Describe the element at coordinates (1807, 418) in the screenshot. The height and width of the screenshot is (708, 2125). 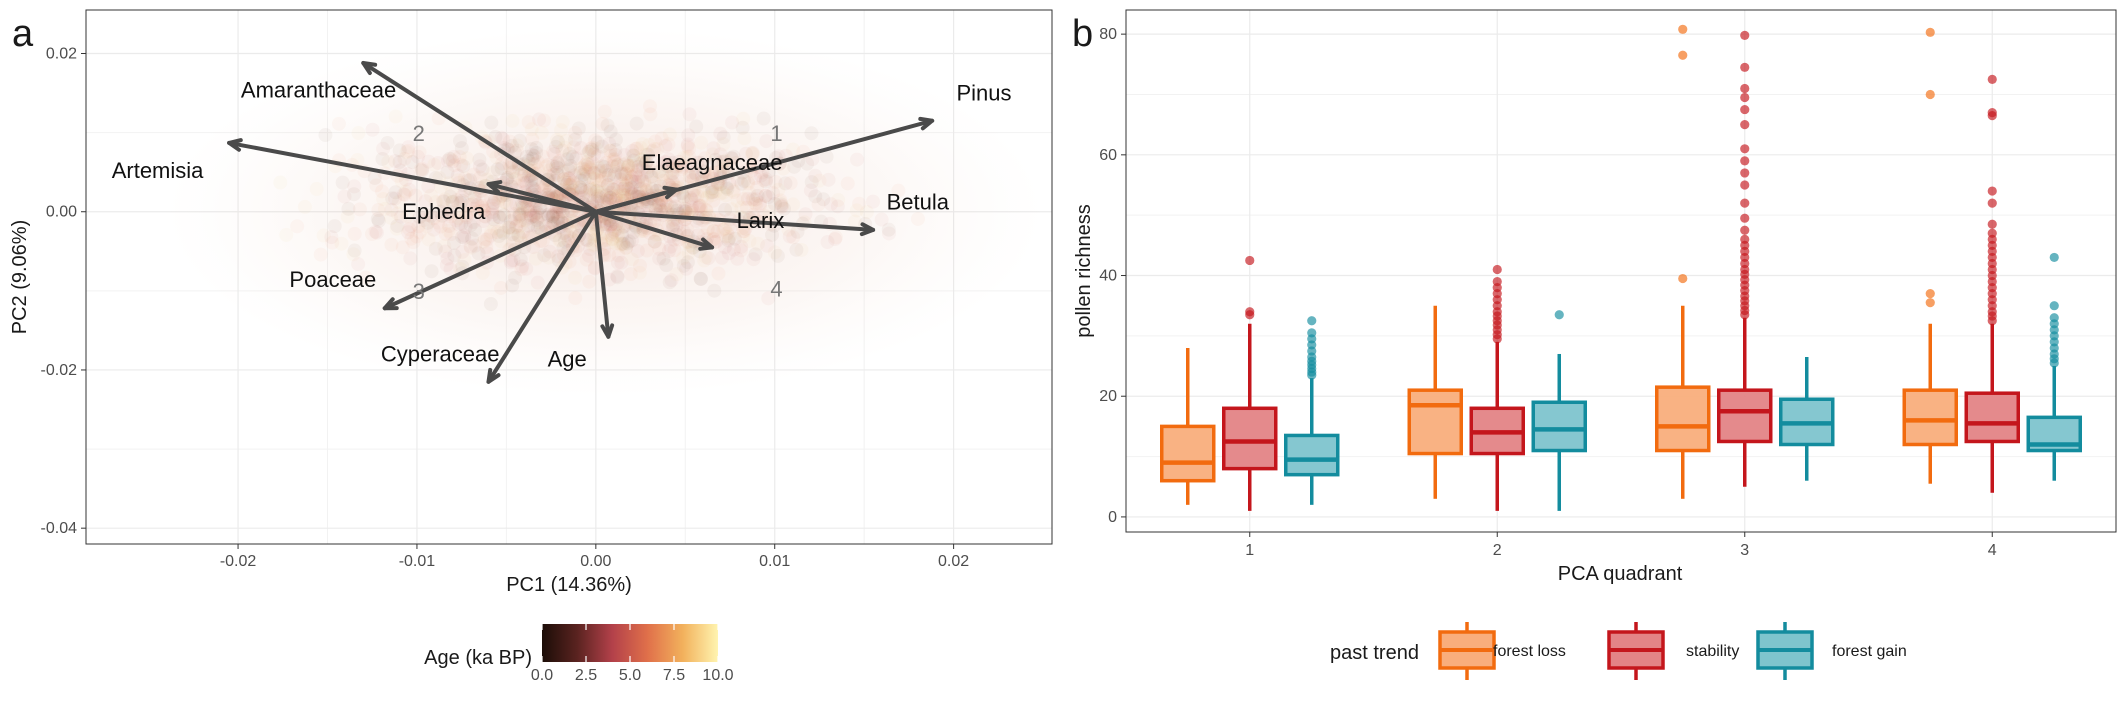
I see `box-forest-gain-q3` at that location.